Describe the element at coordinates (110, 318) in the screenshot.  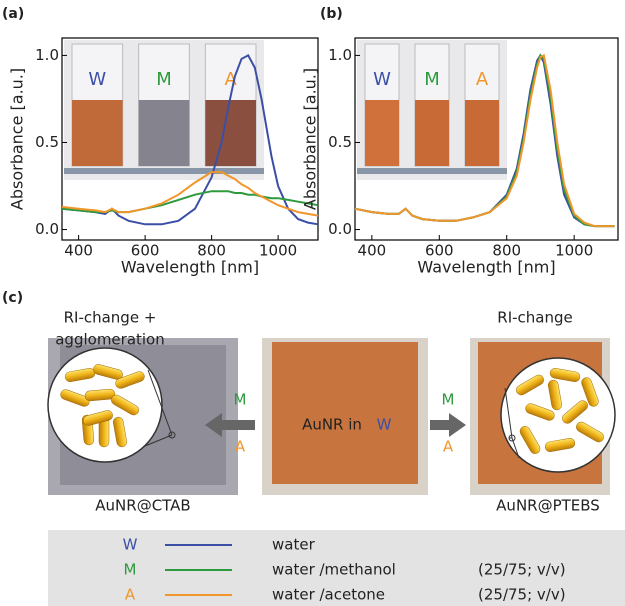
I see `caption: RI-change +` at that location.